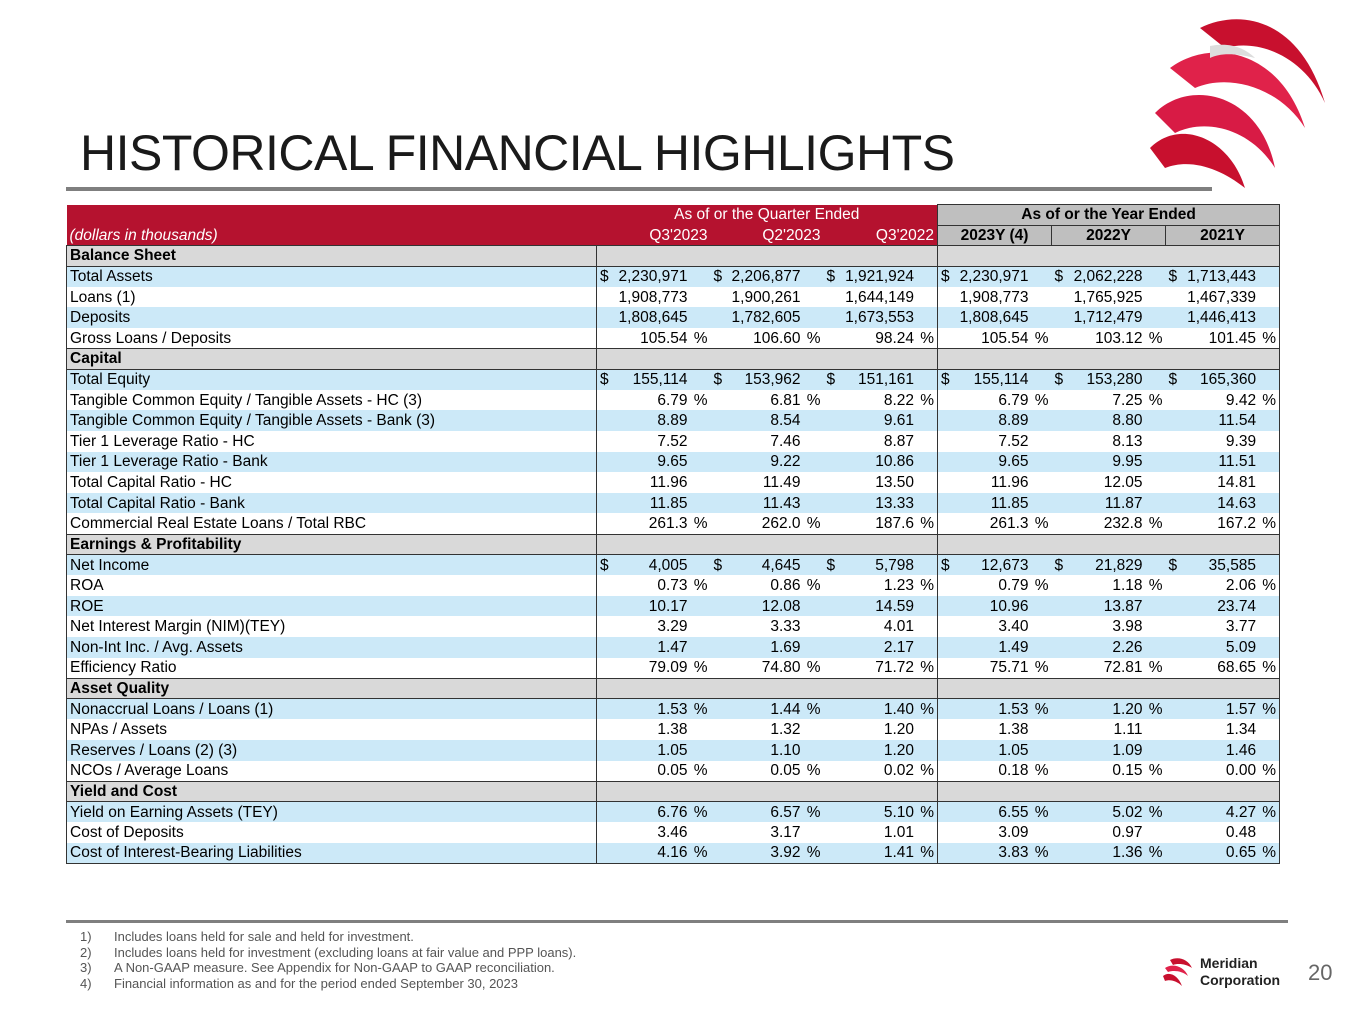  What do you see at coordinates (1223, 626) in the screenshot?
I see `value-cell: 3.77` at bounding box center [1223, 626].